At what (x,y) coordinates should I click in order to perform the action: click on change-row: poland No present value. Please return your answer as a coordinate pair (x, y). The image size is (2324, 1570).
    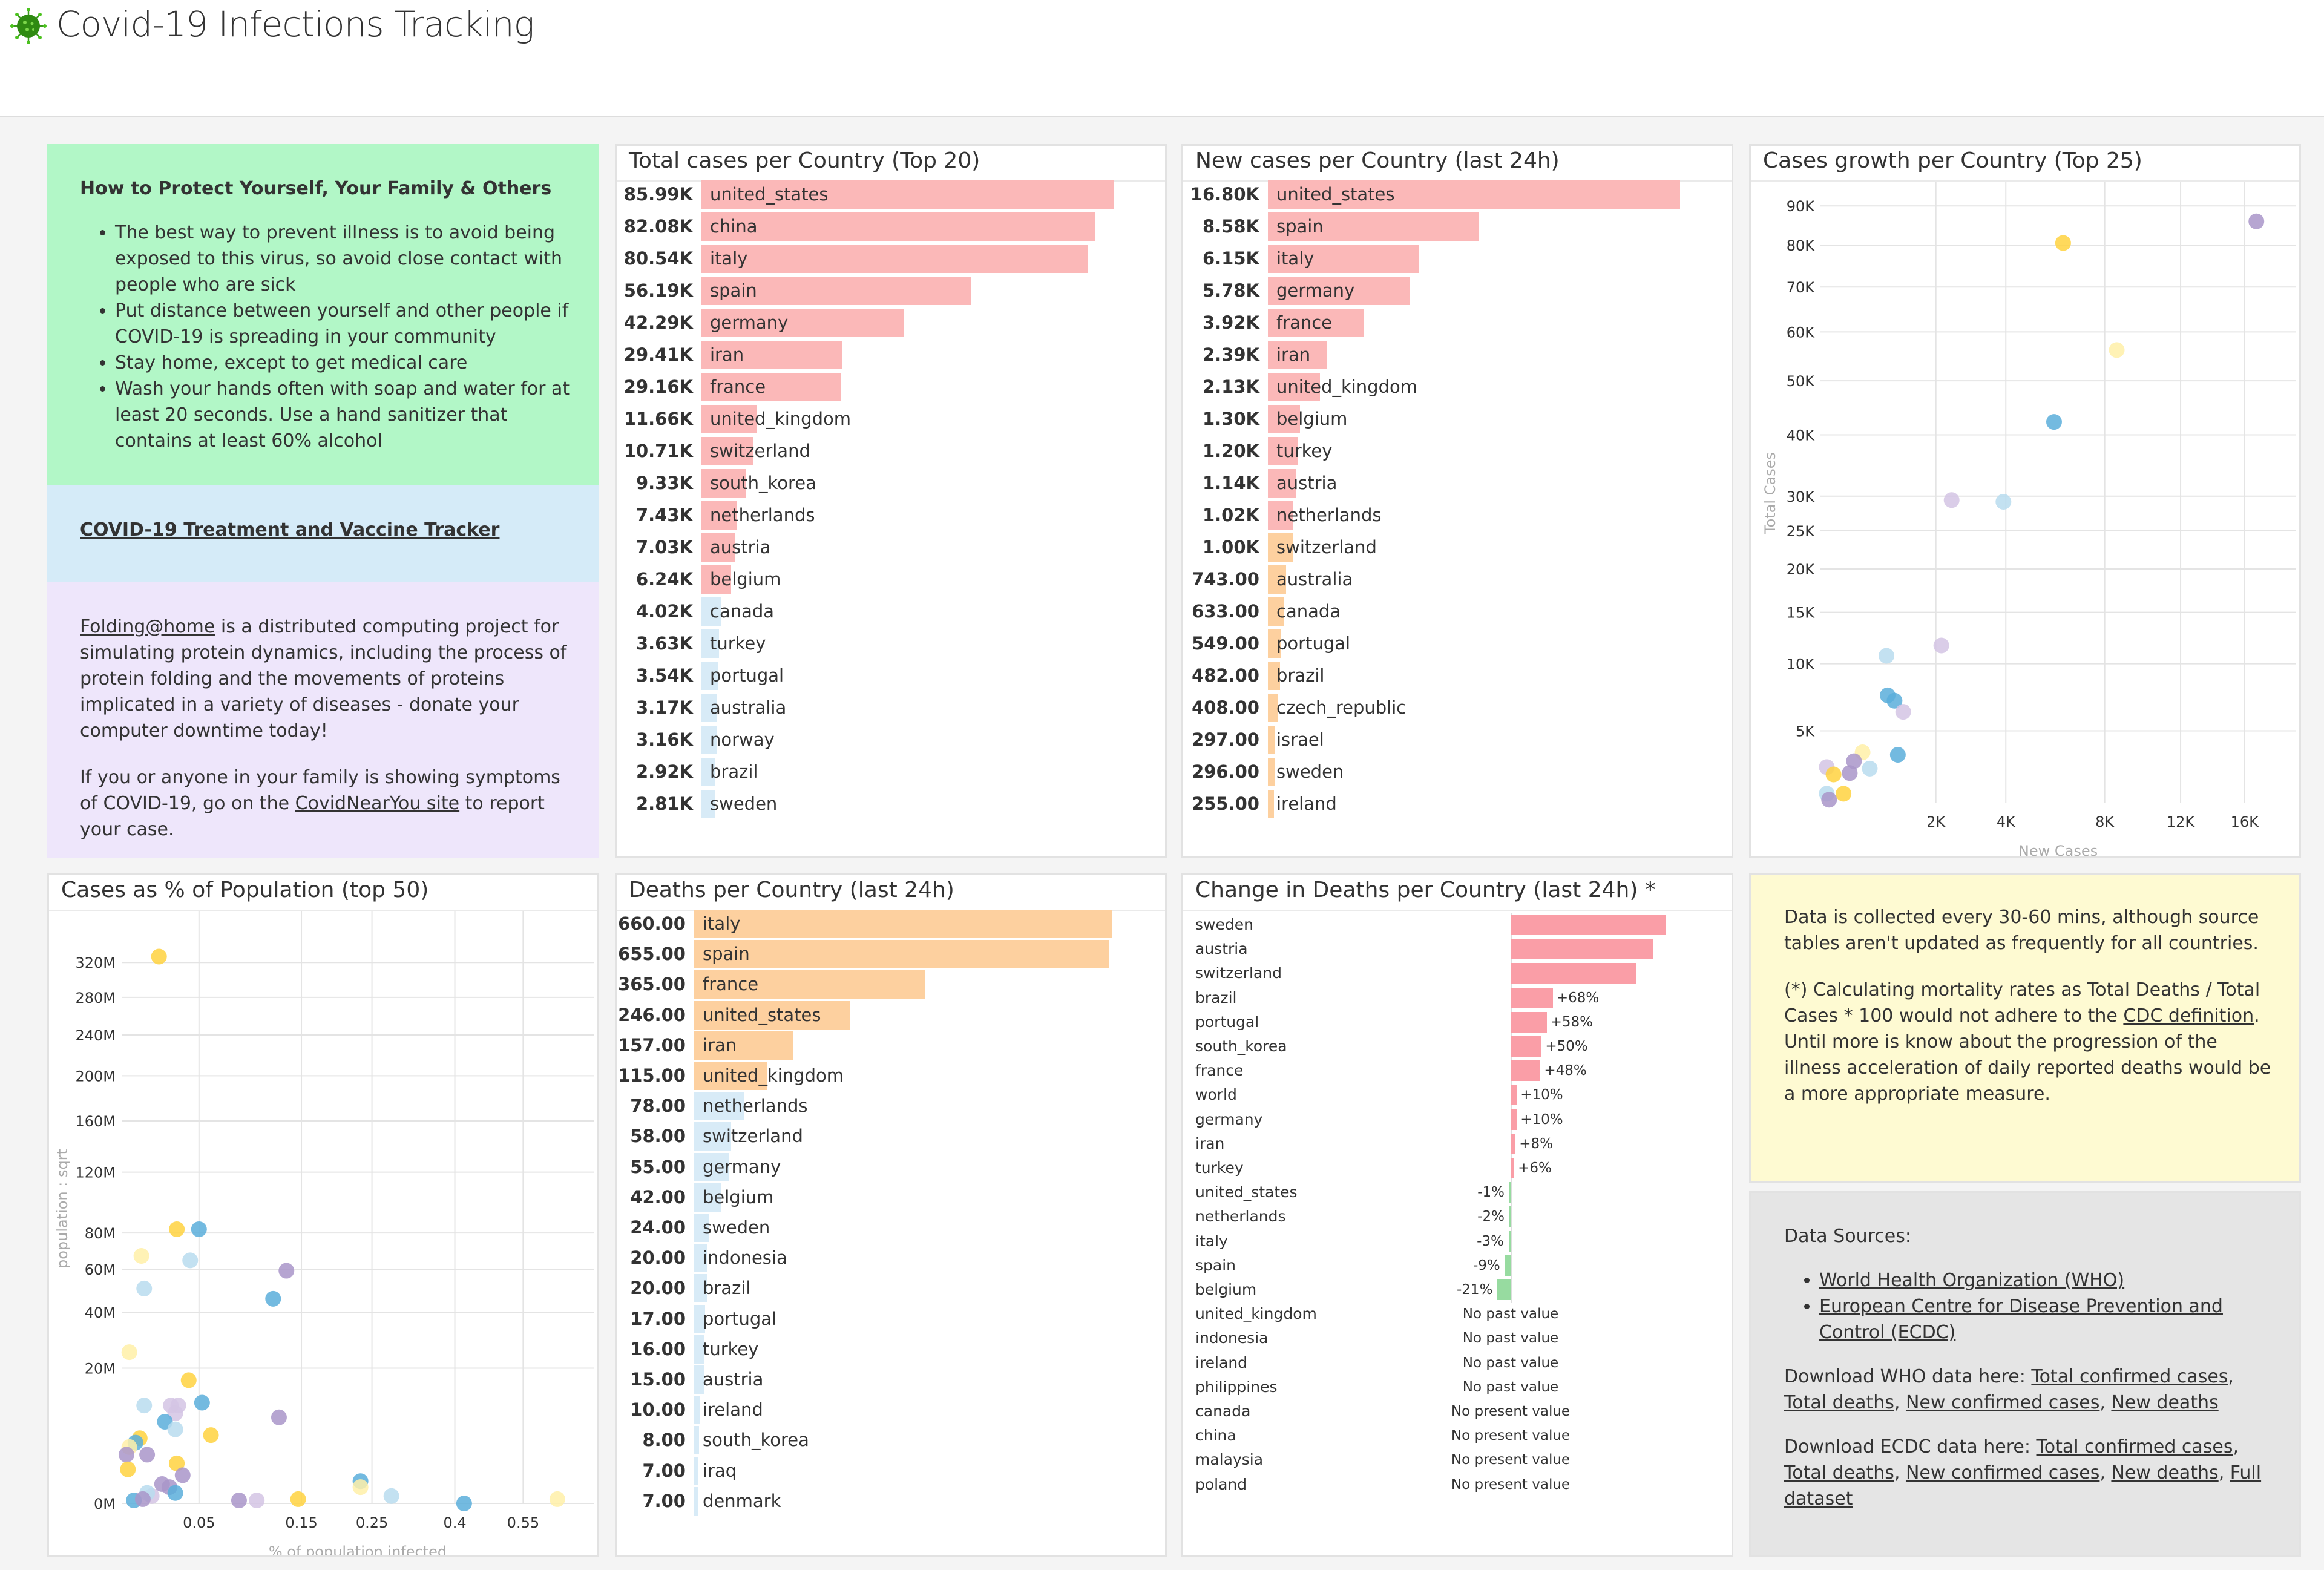
    Looking at the image, I should click on (1457, 1485).